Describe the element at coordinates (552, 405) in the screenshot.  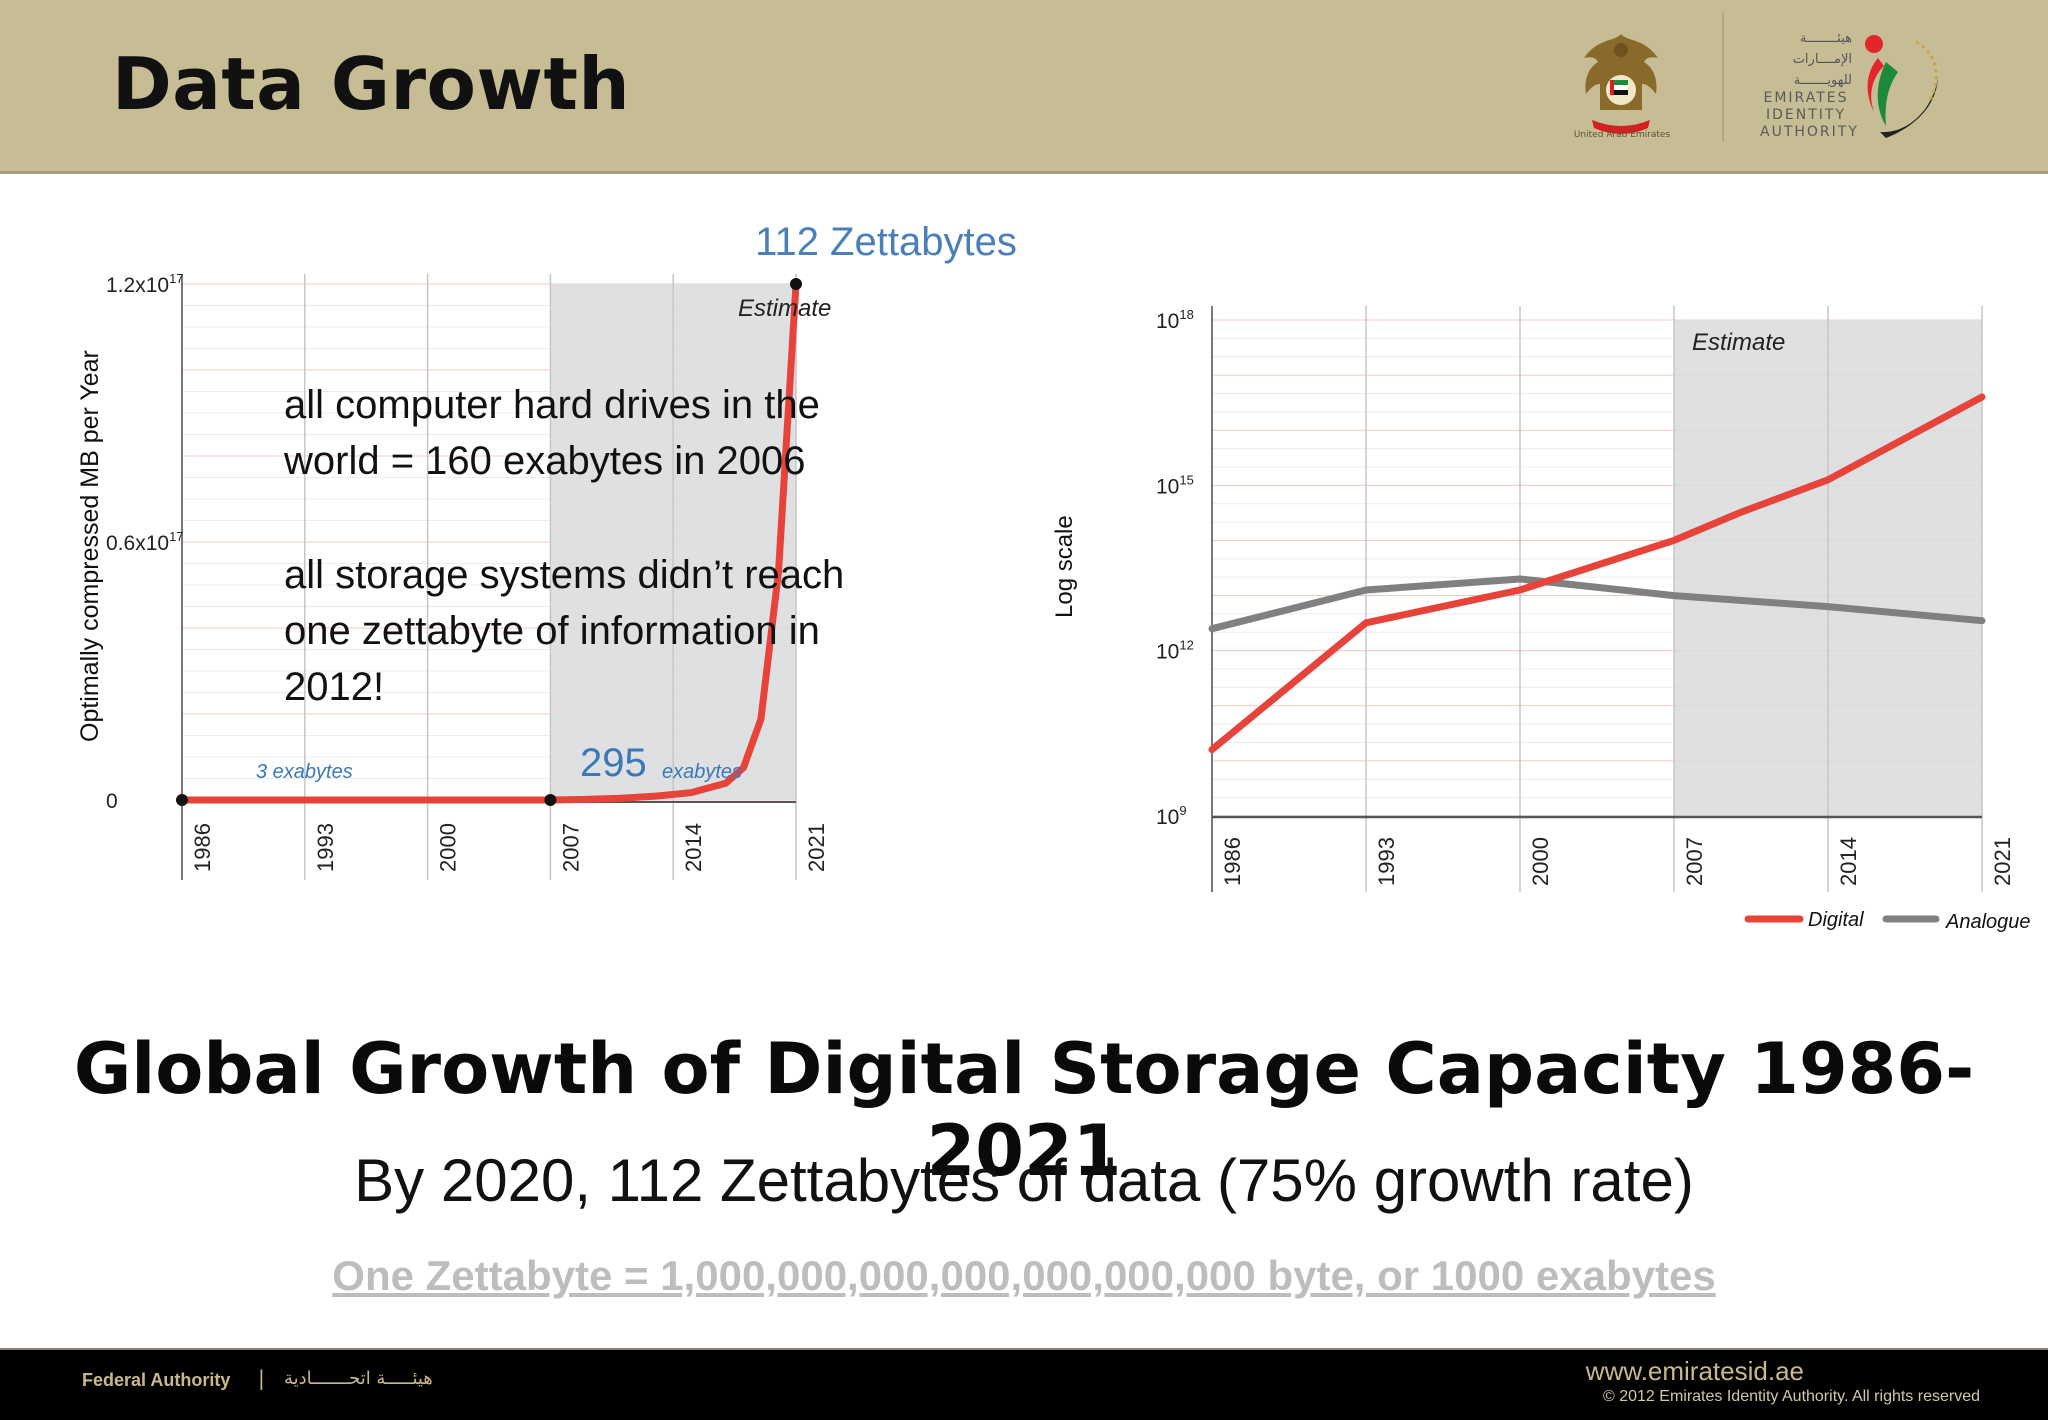
I see `annotation-note-line: all computer hard drives in the` at that location.